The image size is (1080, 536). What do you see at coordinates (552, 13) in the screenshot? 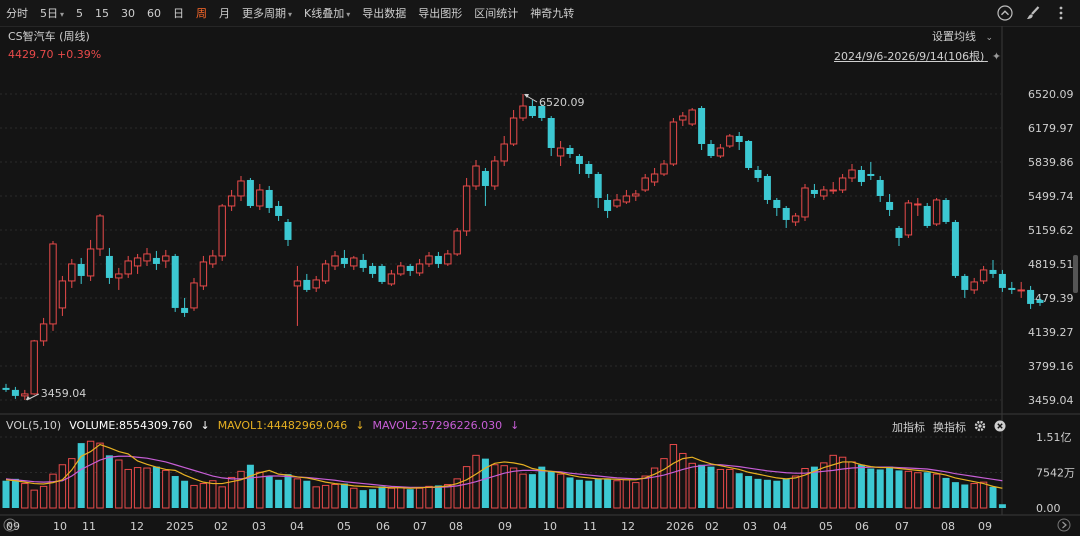
I see `period-tab: 神奇九转` at bounding box center [552, 13].